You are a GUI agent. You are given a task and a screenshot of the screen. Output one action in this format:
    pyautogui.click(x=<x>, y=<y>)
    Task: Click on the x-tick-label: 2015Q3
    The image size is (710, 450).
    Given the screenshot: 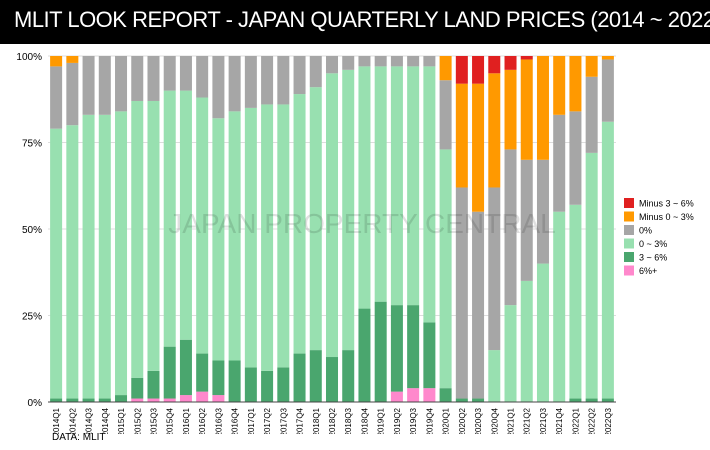 What is the action you would take?
    pyautogui.click(x=153, y=420)
    